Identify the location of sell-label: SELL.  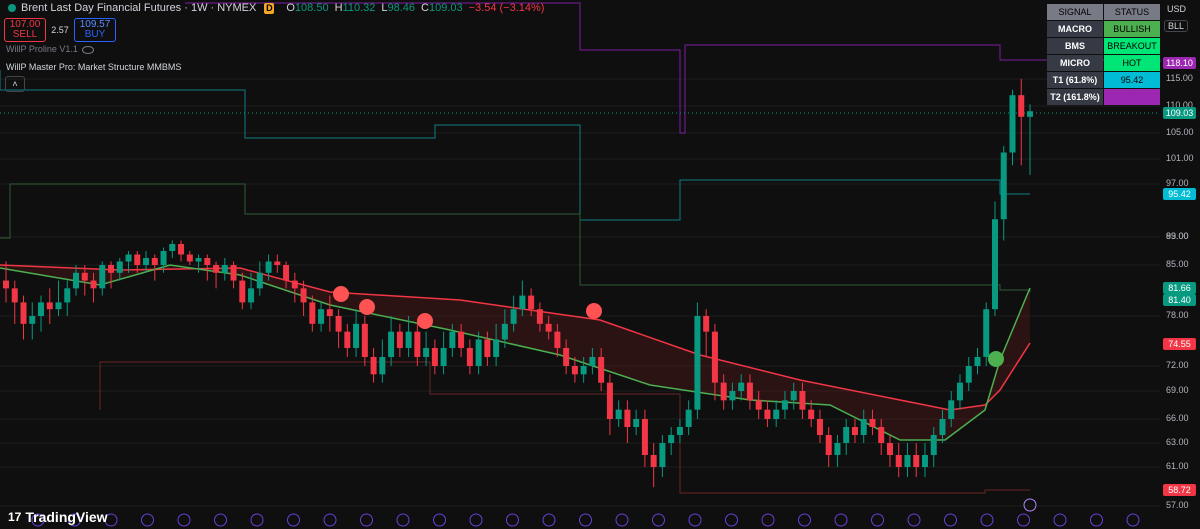
(25, 34).